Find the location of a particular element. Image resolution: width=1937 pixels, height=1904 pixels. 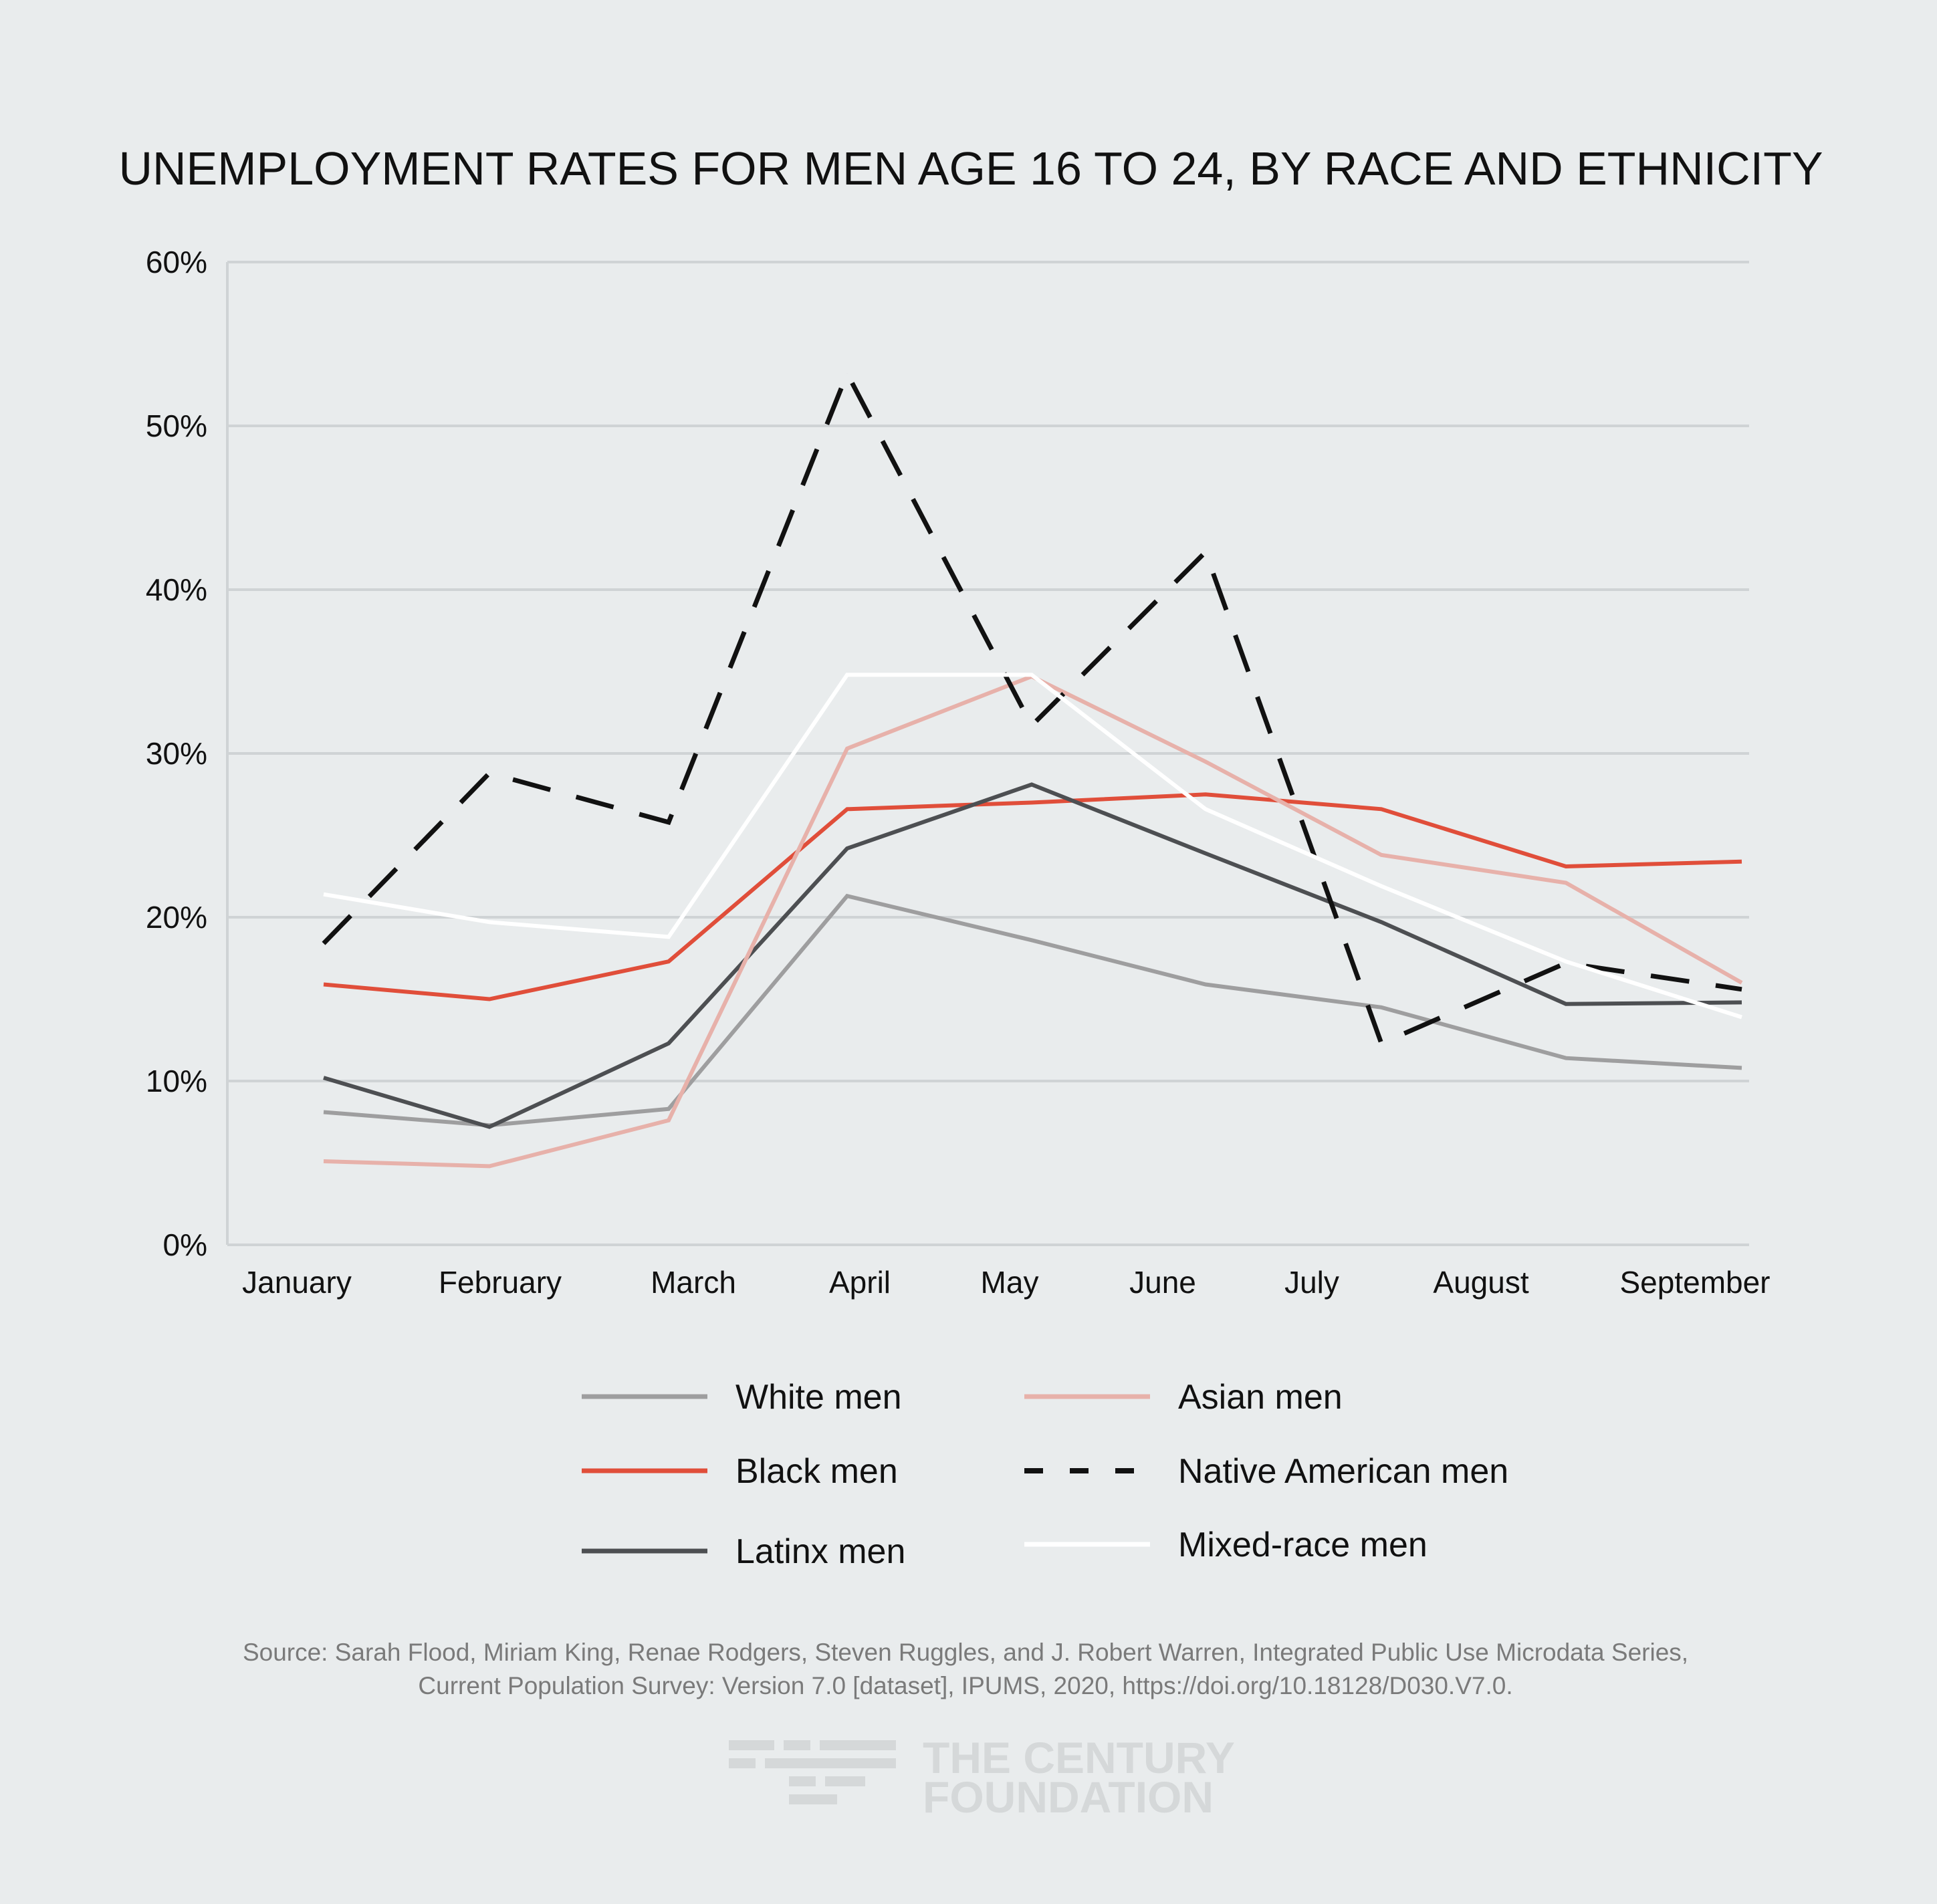

legend-label: Native American men is located at coordinates (1343, 1471).